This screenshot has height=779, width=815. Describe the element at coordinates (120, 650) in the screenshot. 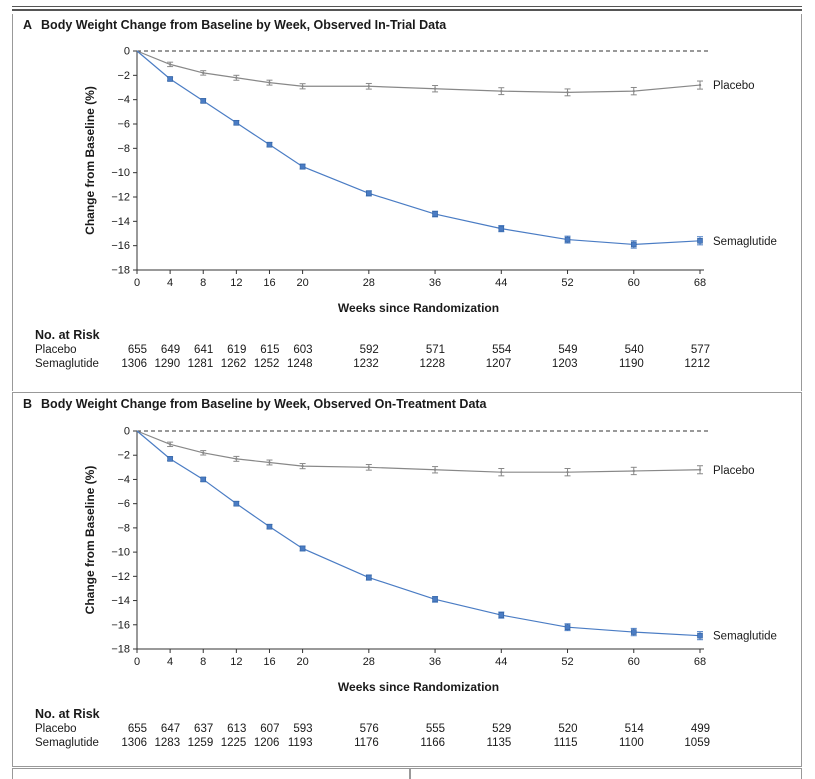

I see `y-tick-label: −18` at that location.